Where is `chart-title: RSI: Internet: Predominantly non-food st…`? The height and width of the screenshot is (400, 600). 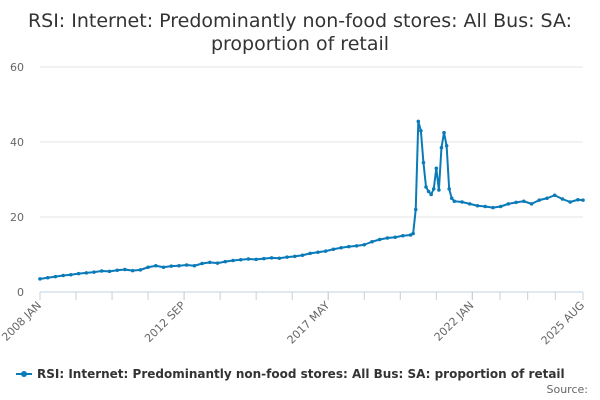
chart-title: RSI: Internet: Predominantly non-food st… is located at coordinates (300, 32).